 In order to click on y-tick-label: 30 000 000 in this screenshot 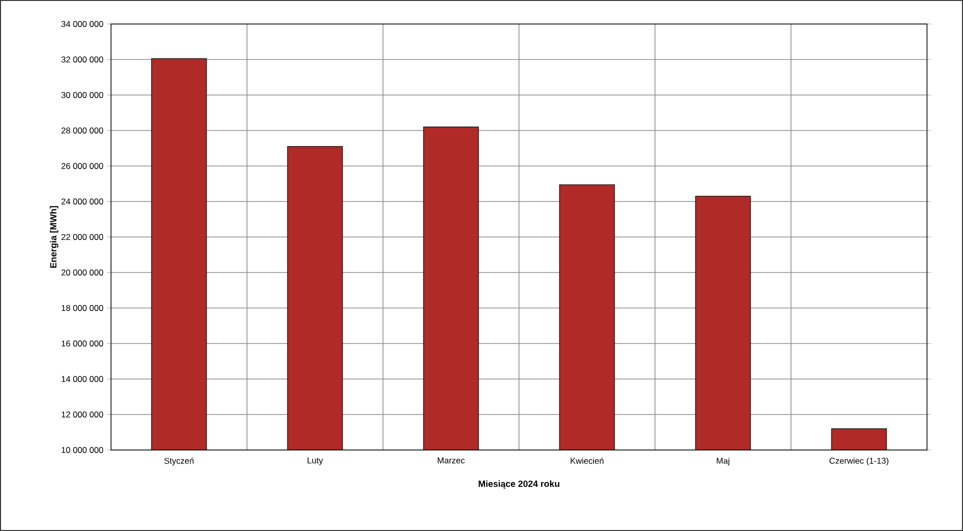, I will do `click(82, 95)`.